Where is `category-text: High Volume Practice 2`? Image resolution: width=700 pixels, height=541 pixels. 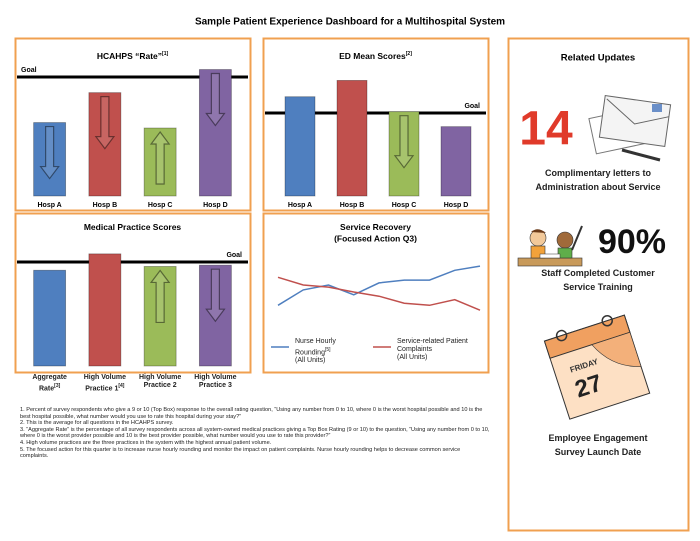
category-text: High Volume Practice 2 is located at coordinates (160, 381).